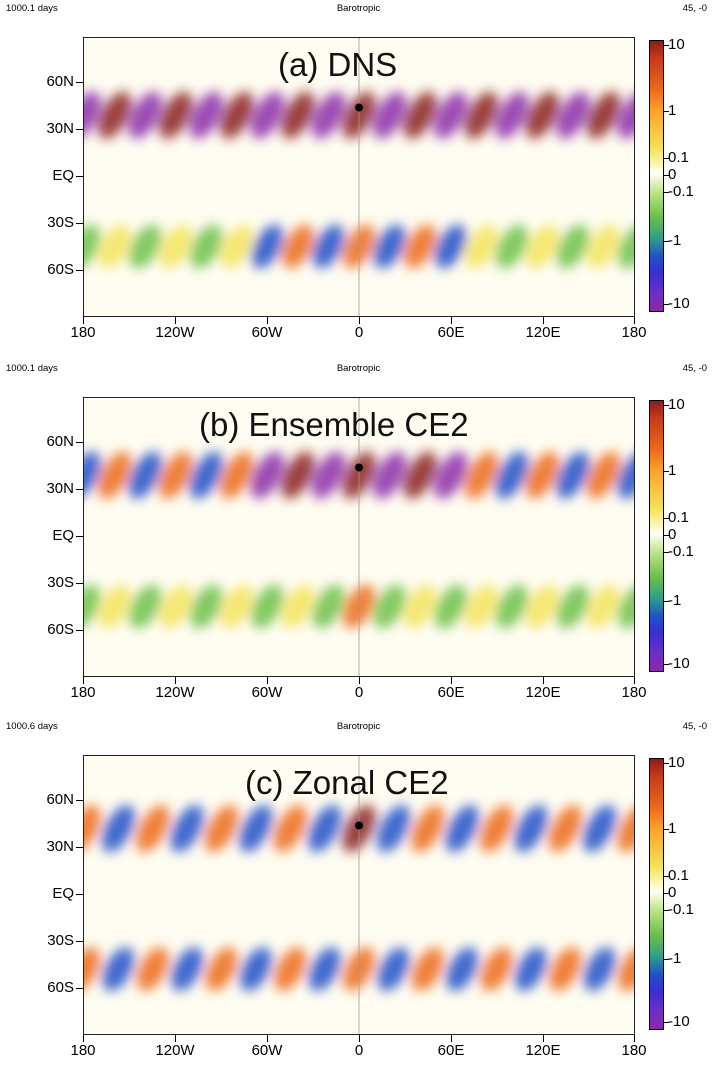 This screenshot has width=717, height=1070. What do you see at coordinates (60, 582) in the screenshot?
I see `y-tick-label: 30S` at bounding box center [60, 582].